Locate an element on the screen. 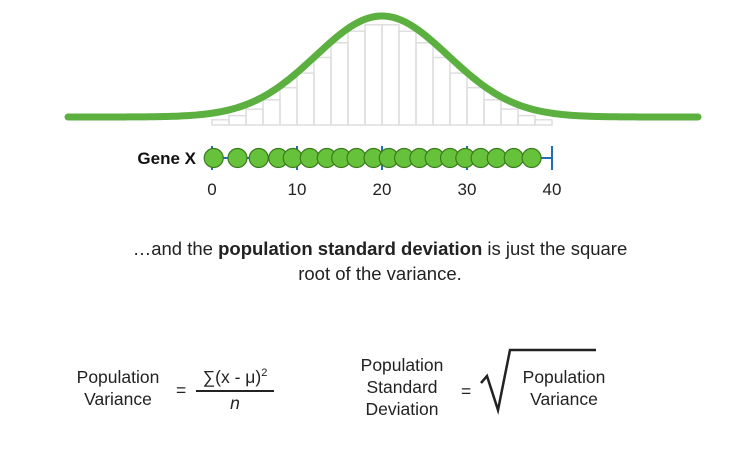  axis-tick-label: 40 is located at coordinates (552, 189).